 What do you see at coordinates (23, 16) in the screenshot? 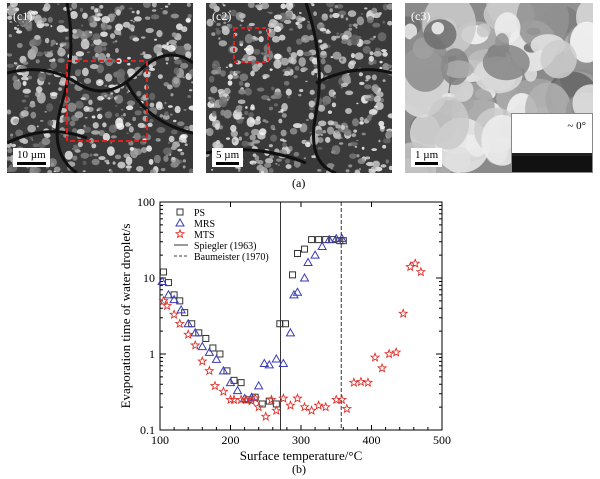
I see `micrograph-tag: (c1)` at bounding box center [23, 16].